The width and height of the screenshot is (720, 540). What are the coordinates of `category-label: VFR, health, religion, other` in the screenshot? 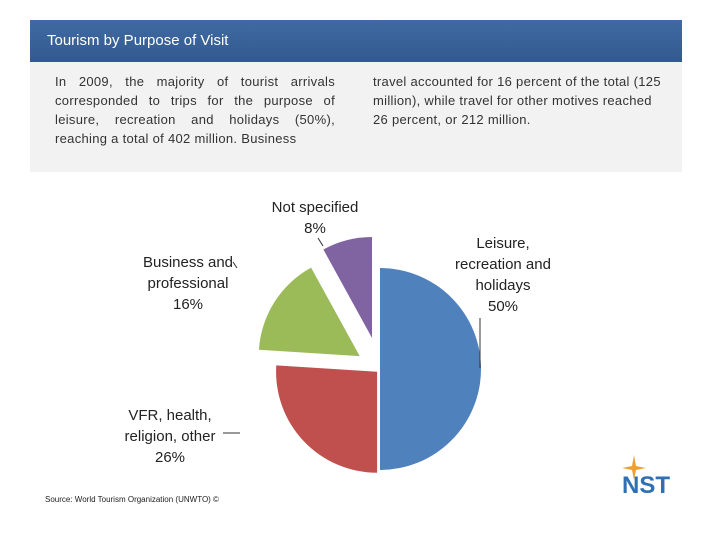 It's located at (170, 426).